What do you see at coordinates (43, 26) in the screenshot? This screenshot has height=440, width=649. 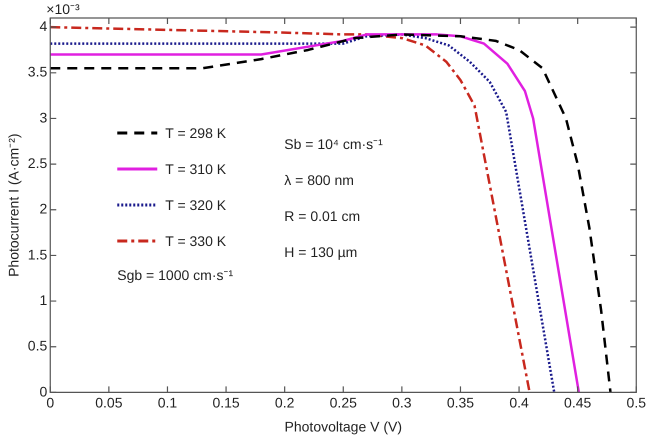 I see `y-tick-label: 4` at bounding box center [43, 26].